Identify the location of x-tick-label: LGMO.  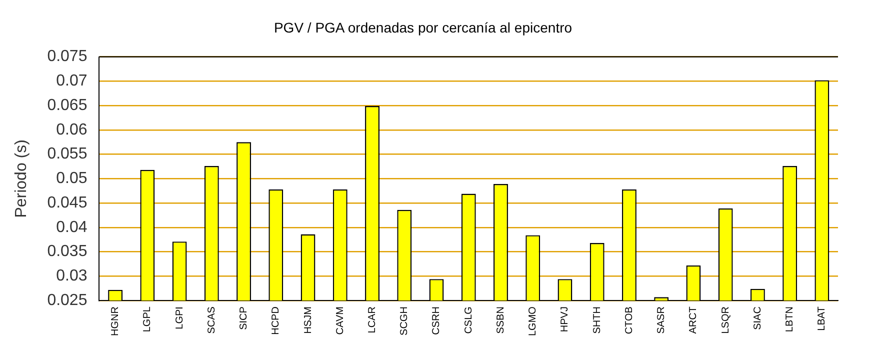
(533, 321).